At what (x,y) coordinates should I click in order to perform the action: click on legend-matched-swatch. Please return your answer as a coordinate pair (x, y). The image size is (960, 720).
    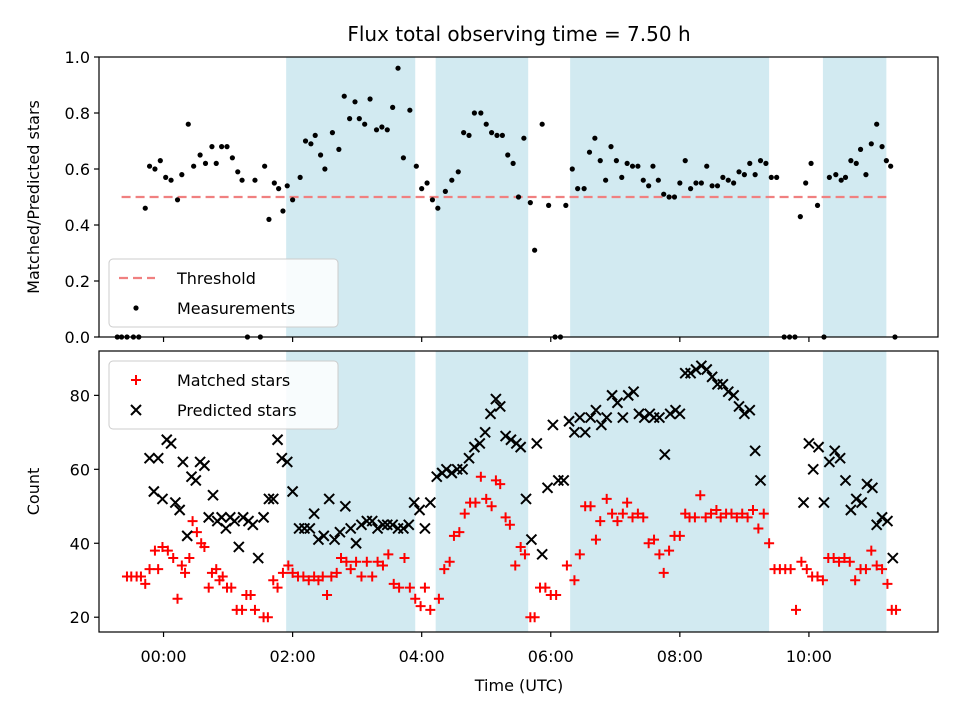
    Looking at the image, I should click on (136, 380).